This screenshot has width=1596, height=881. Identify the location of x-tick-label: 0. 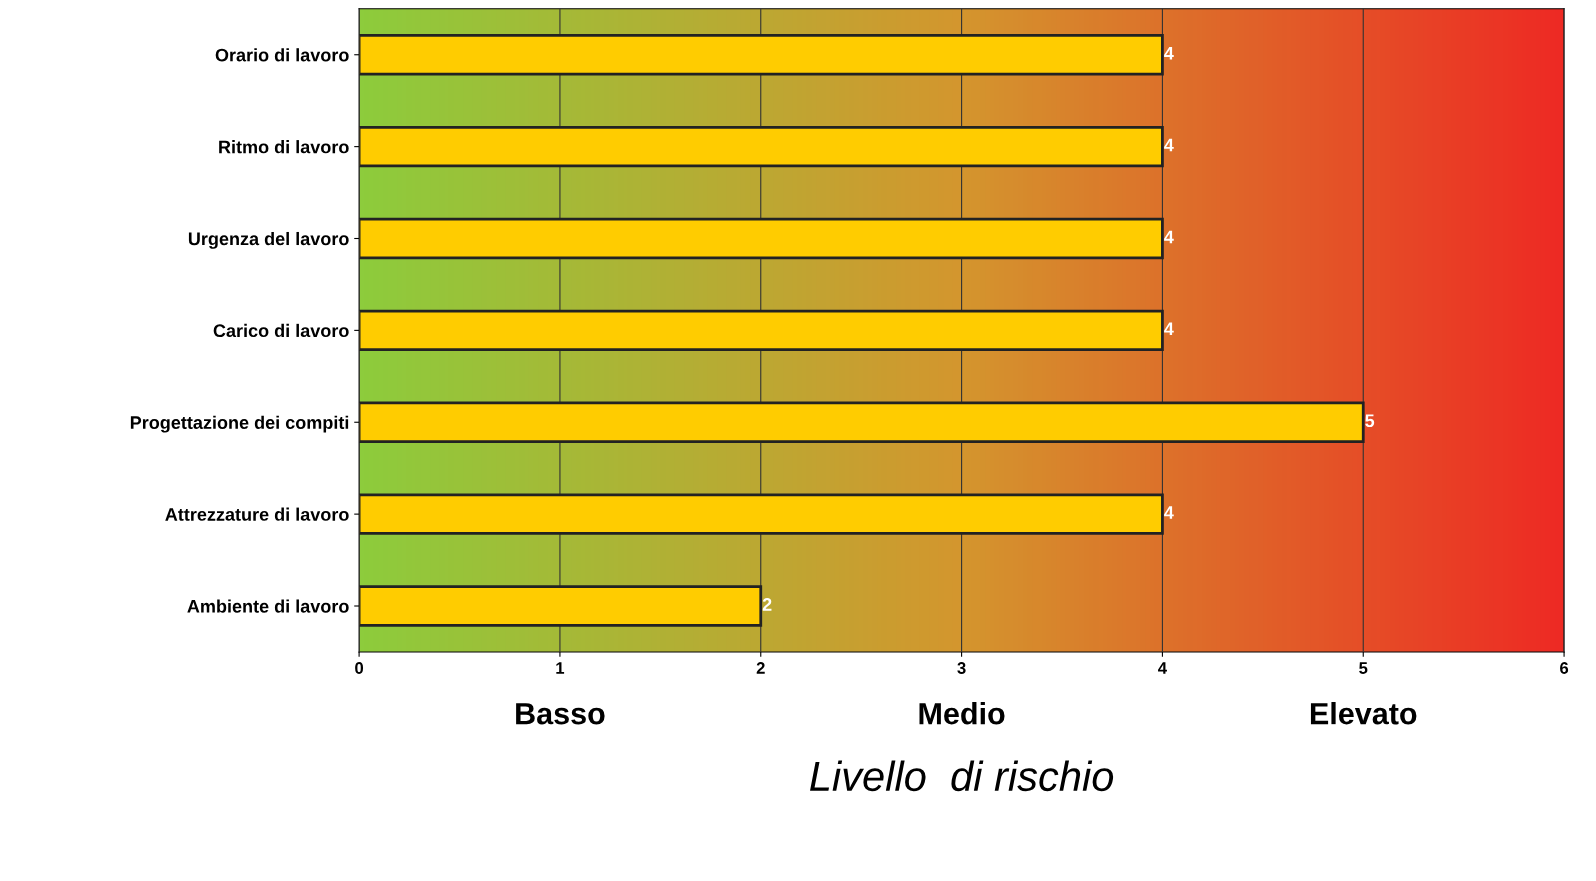
(359, 668).